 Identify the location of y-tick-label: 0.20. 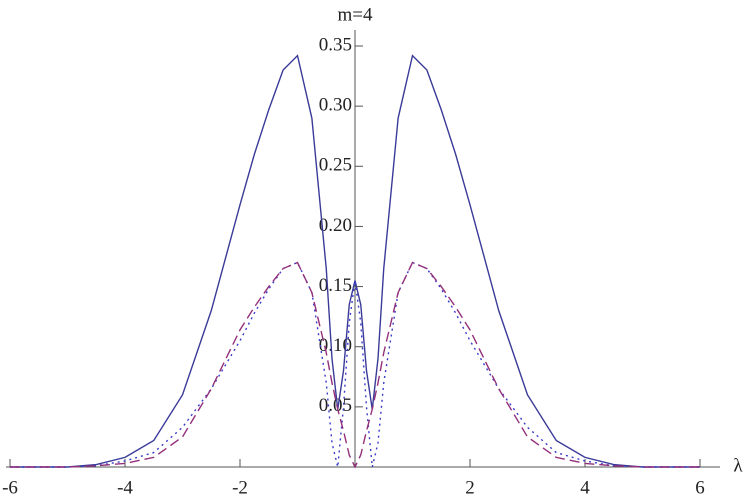
(335, 225).